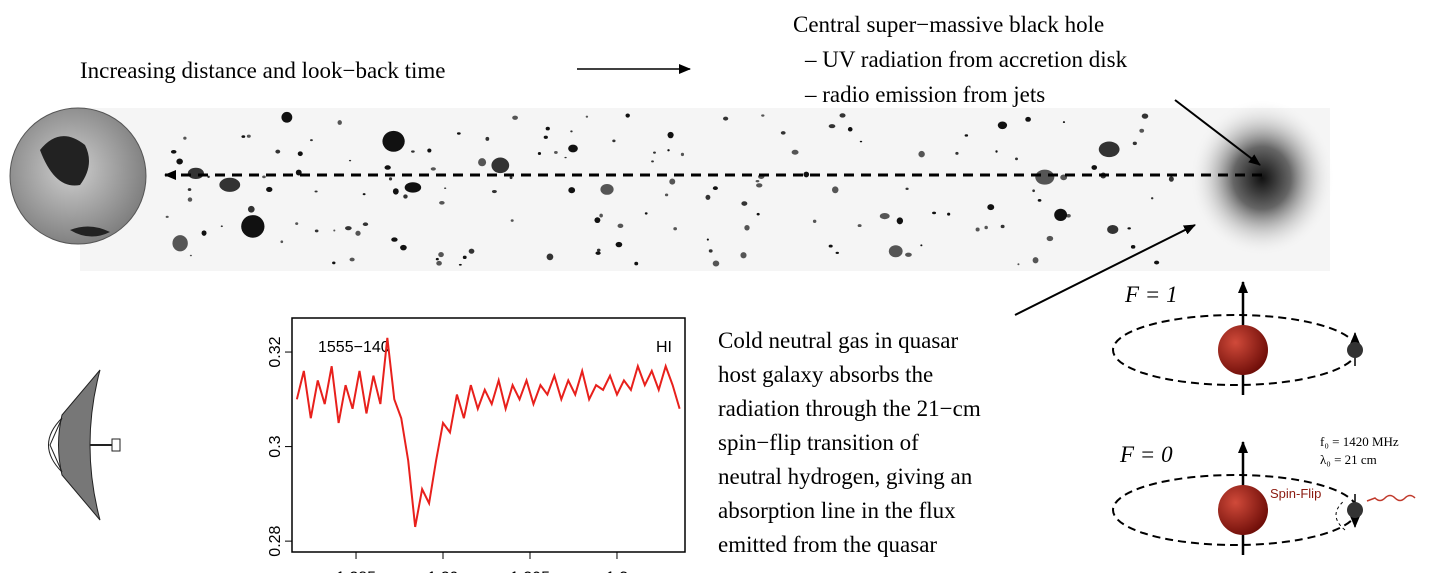 This screenshot has height=573, width=1429. I want to click on explanation-line: absorption line in the flux, so click(837, 510).